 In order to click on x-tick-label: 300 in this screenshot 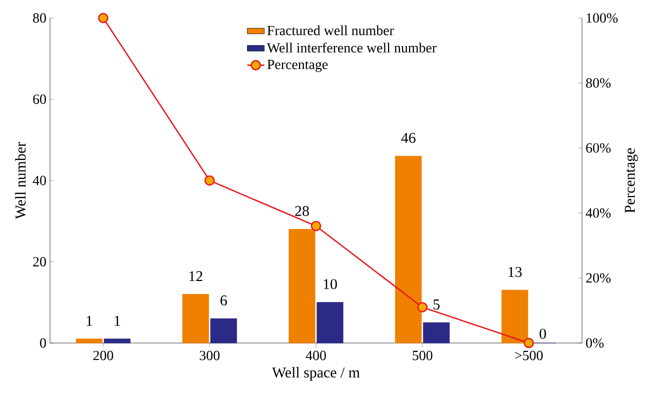, I will do `click(210, 355)`.